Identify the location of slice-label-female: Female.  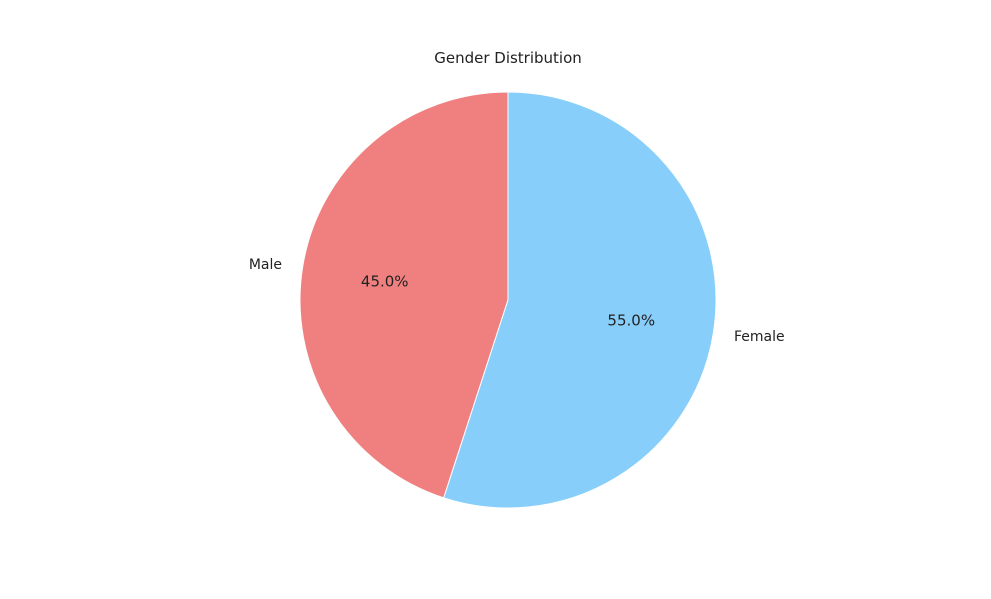
(759, 337).